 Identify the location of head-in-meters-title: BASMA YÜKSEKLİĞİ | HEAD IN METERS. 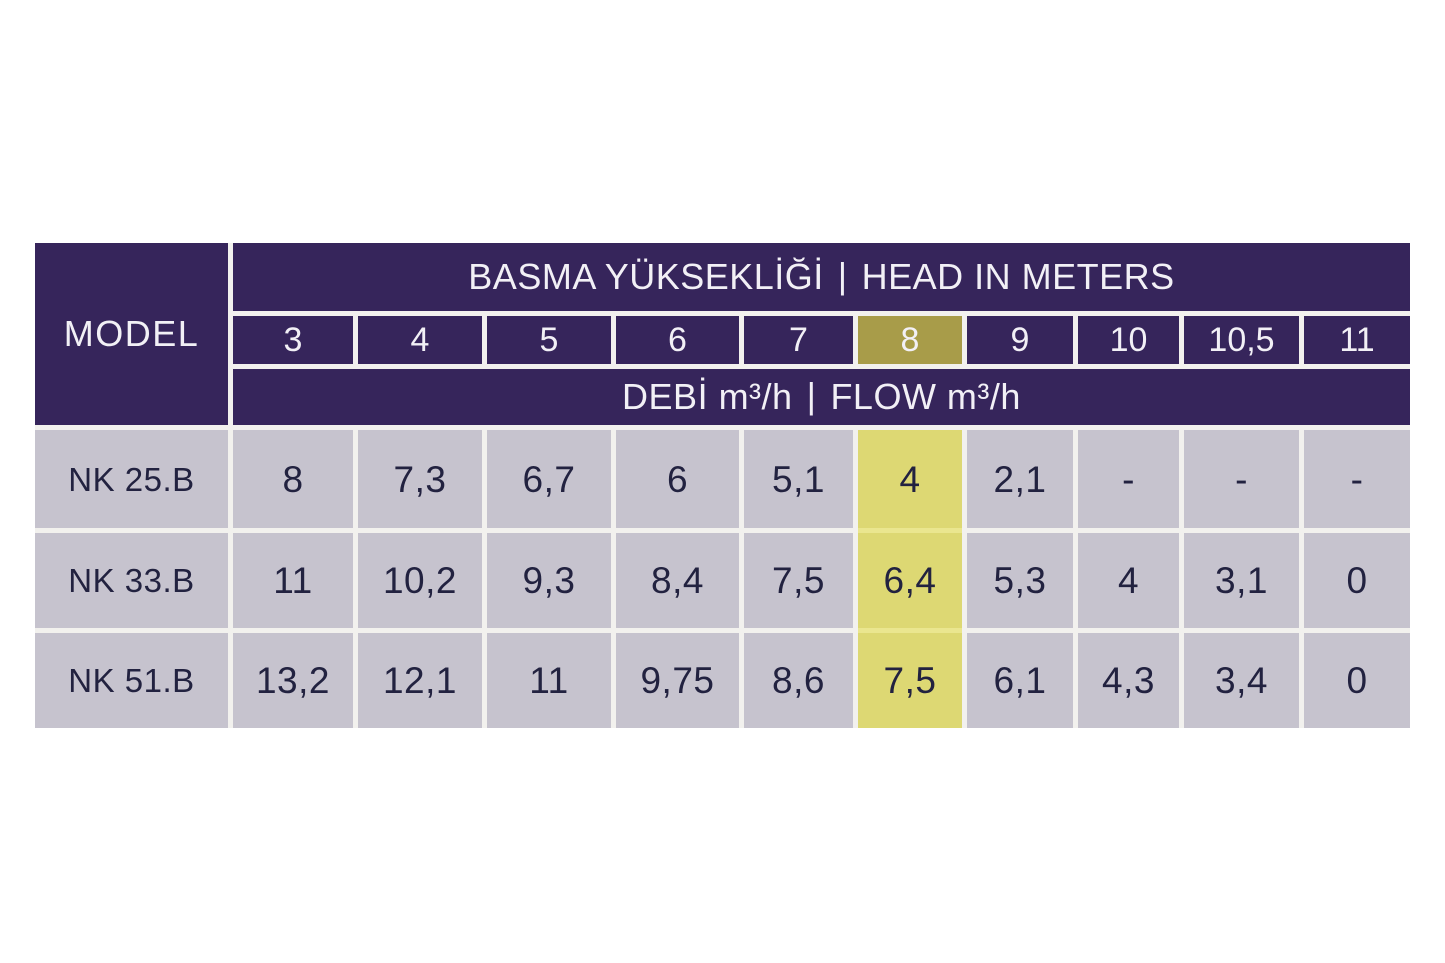
(821, 277).